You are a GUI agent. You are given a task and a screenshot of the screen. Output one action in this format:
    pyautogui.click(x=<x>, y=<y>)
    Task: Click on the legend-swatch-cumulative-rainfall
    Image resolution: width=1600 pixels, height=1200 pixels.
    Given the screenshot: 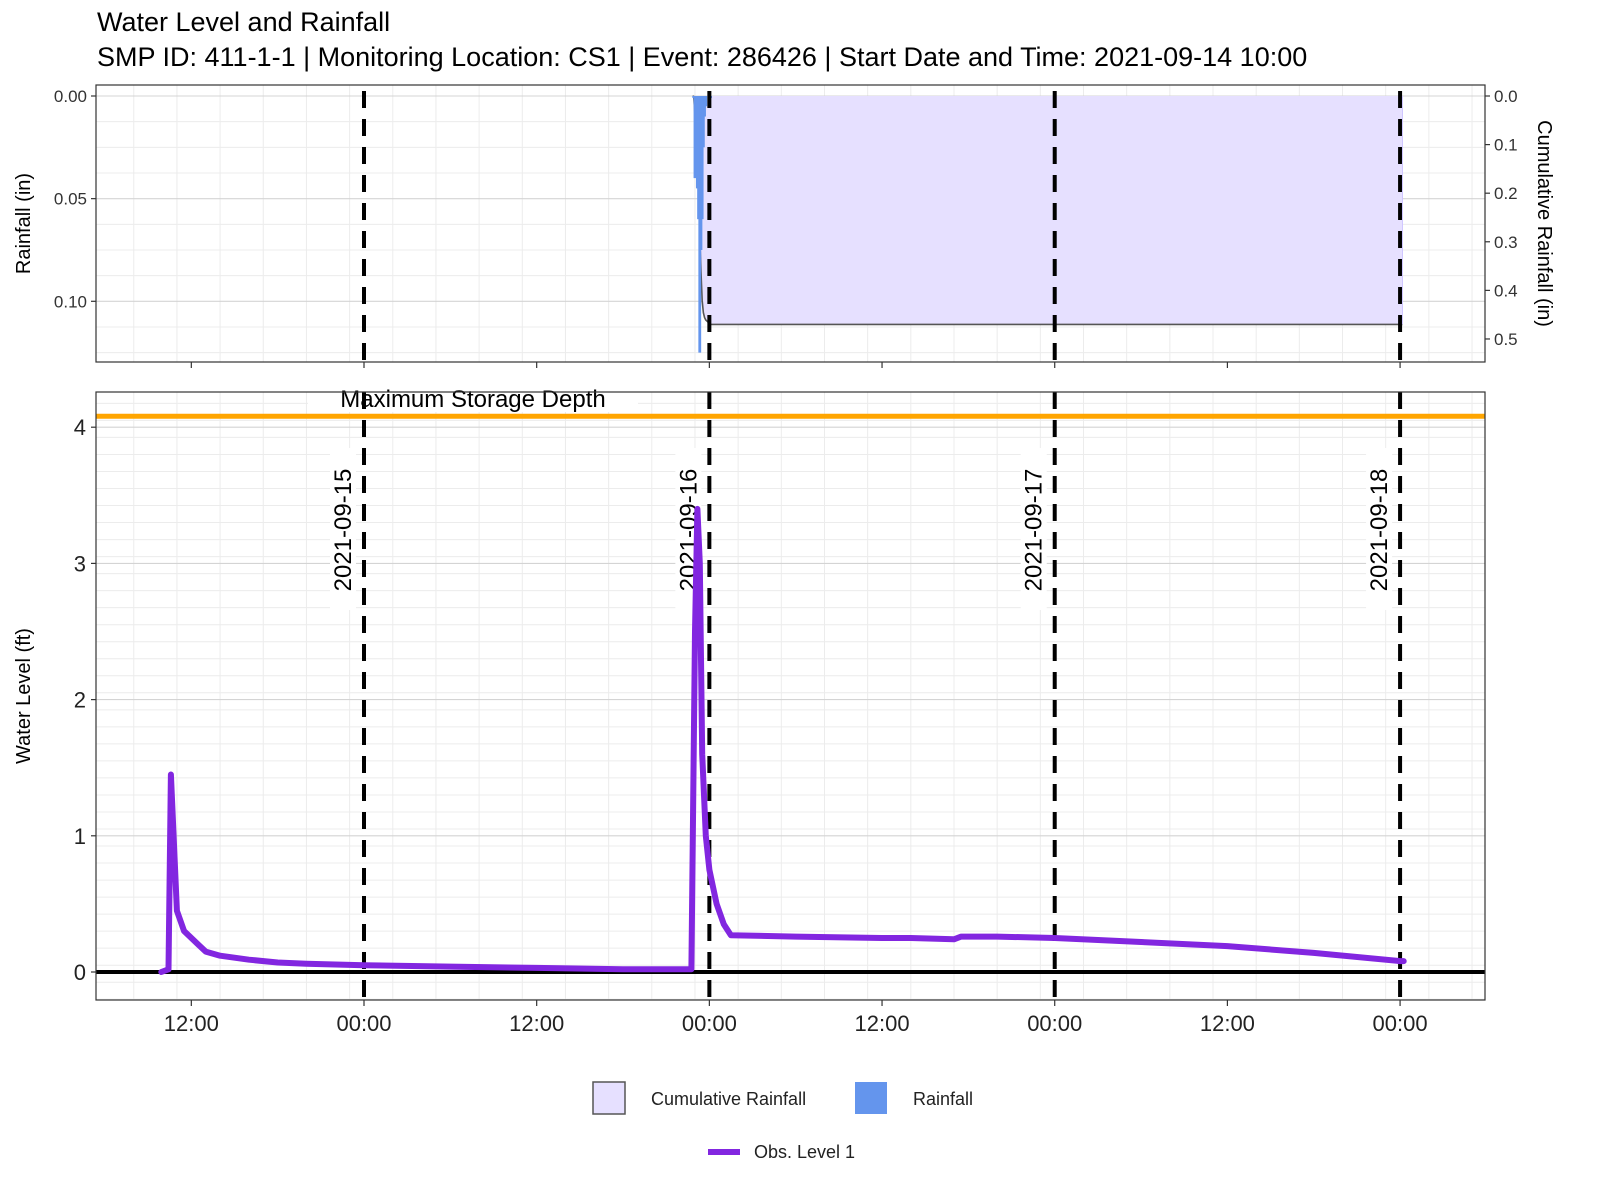 What is the action you would take?
    pyautogui.click(x=609, y=1098)
    